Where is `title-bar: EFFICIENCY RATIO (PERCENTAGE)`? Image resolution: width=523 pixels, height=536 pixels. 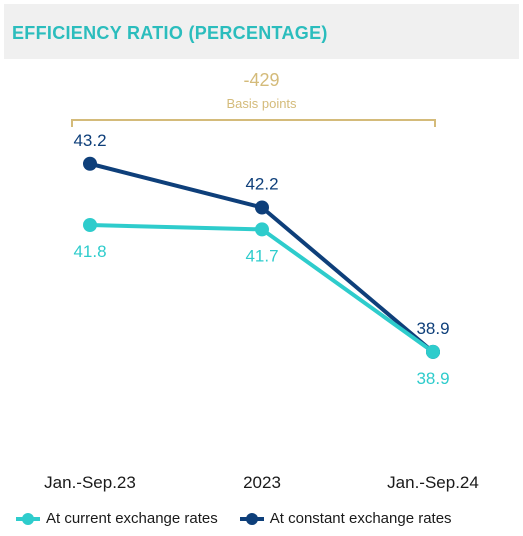 title-bar: EFFICIENCY RATIO (PERCENTAGE) is located at coordinates (261, 31).